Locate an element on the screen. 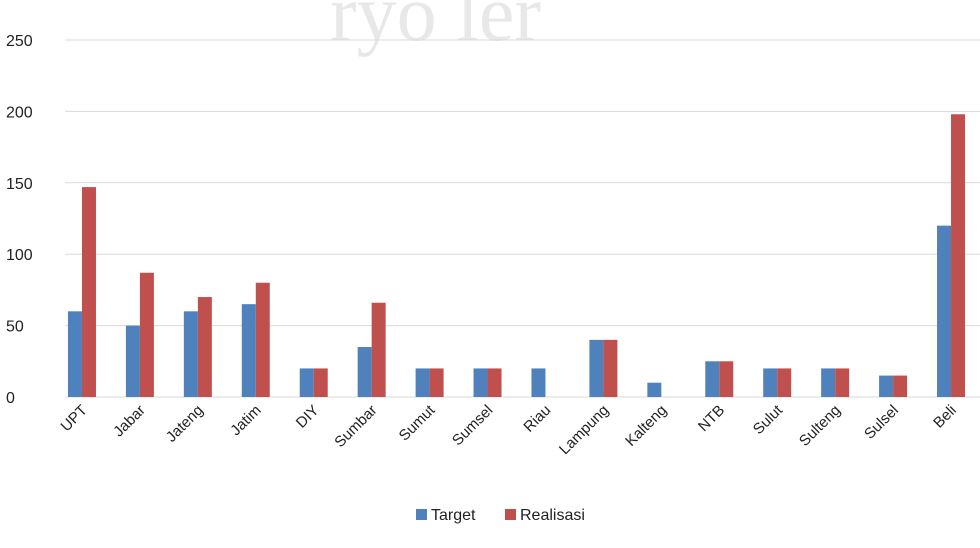  bar-realisasi-sulsel is located at coordinates (900, 386).